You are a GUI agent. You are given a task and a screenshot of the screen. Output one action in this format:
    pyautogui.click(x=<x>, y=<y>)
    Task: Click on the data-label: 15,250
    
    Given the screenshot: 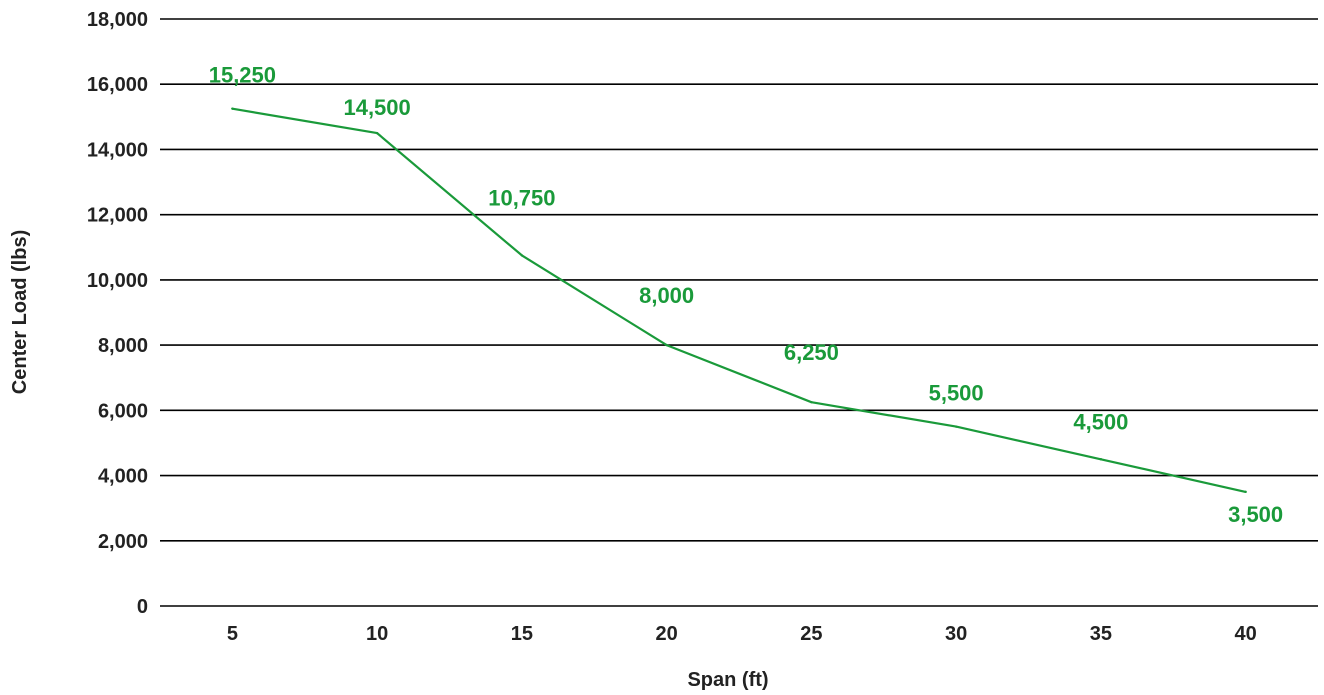 What is the action you would take?
    pyautogui.click(x=242, y=75)
    